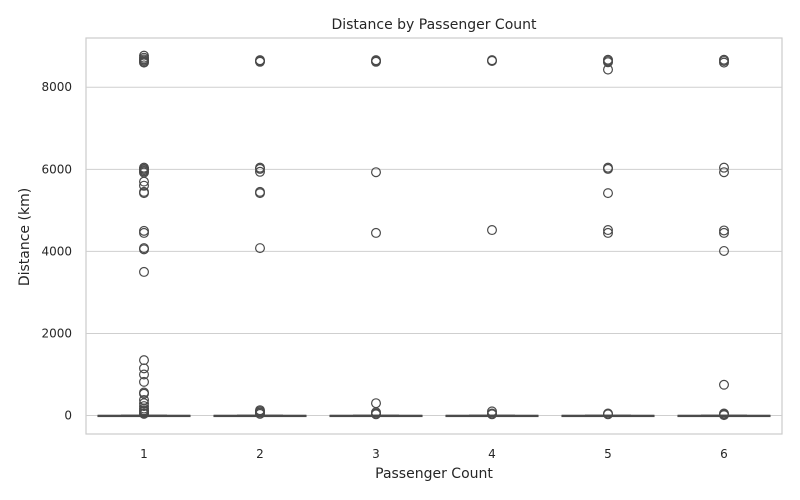 This screenshot has width=800, height=500. What do you see at coordinates (56, 169) in the screenshot?
I see `y-tick-label: 6000` at bounding box center [56, 169].